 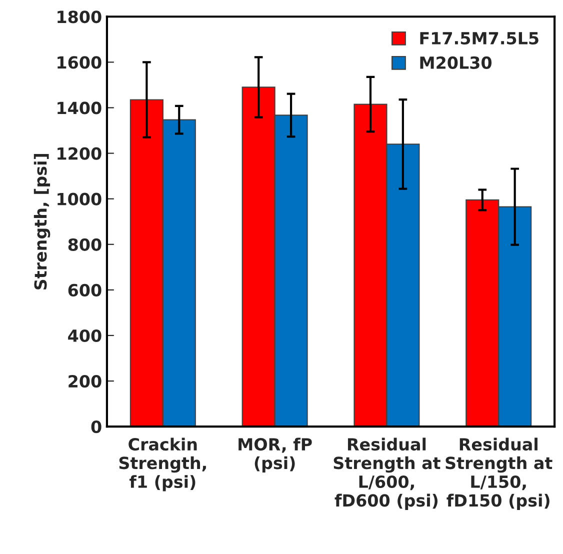 I want to click on y-tick-label: 1000, so click(x=80, y=199).